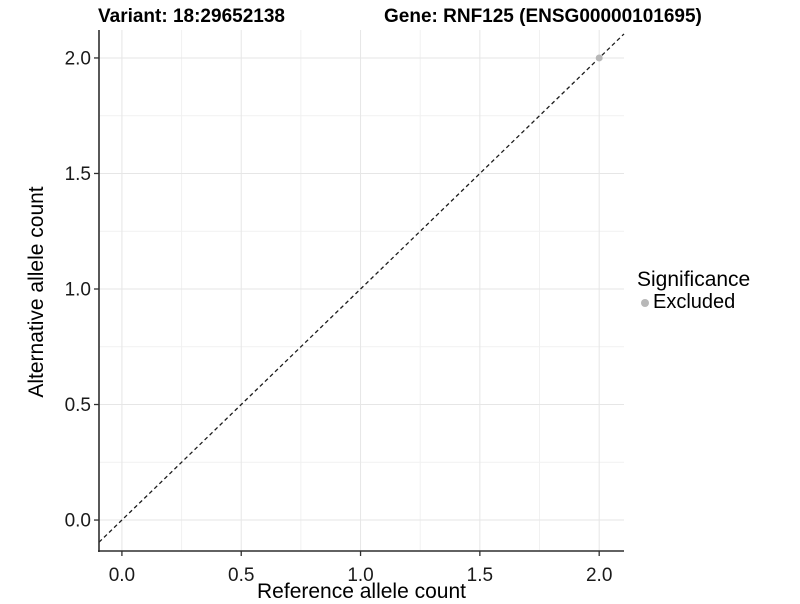  Describe the element at coordinates (78, 405) in the screenshot. I see `y-tick-label: 0.5` at that location.